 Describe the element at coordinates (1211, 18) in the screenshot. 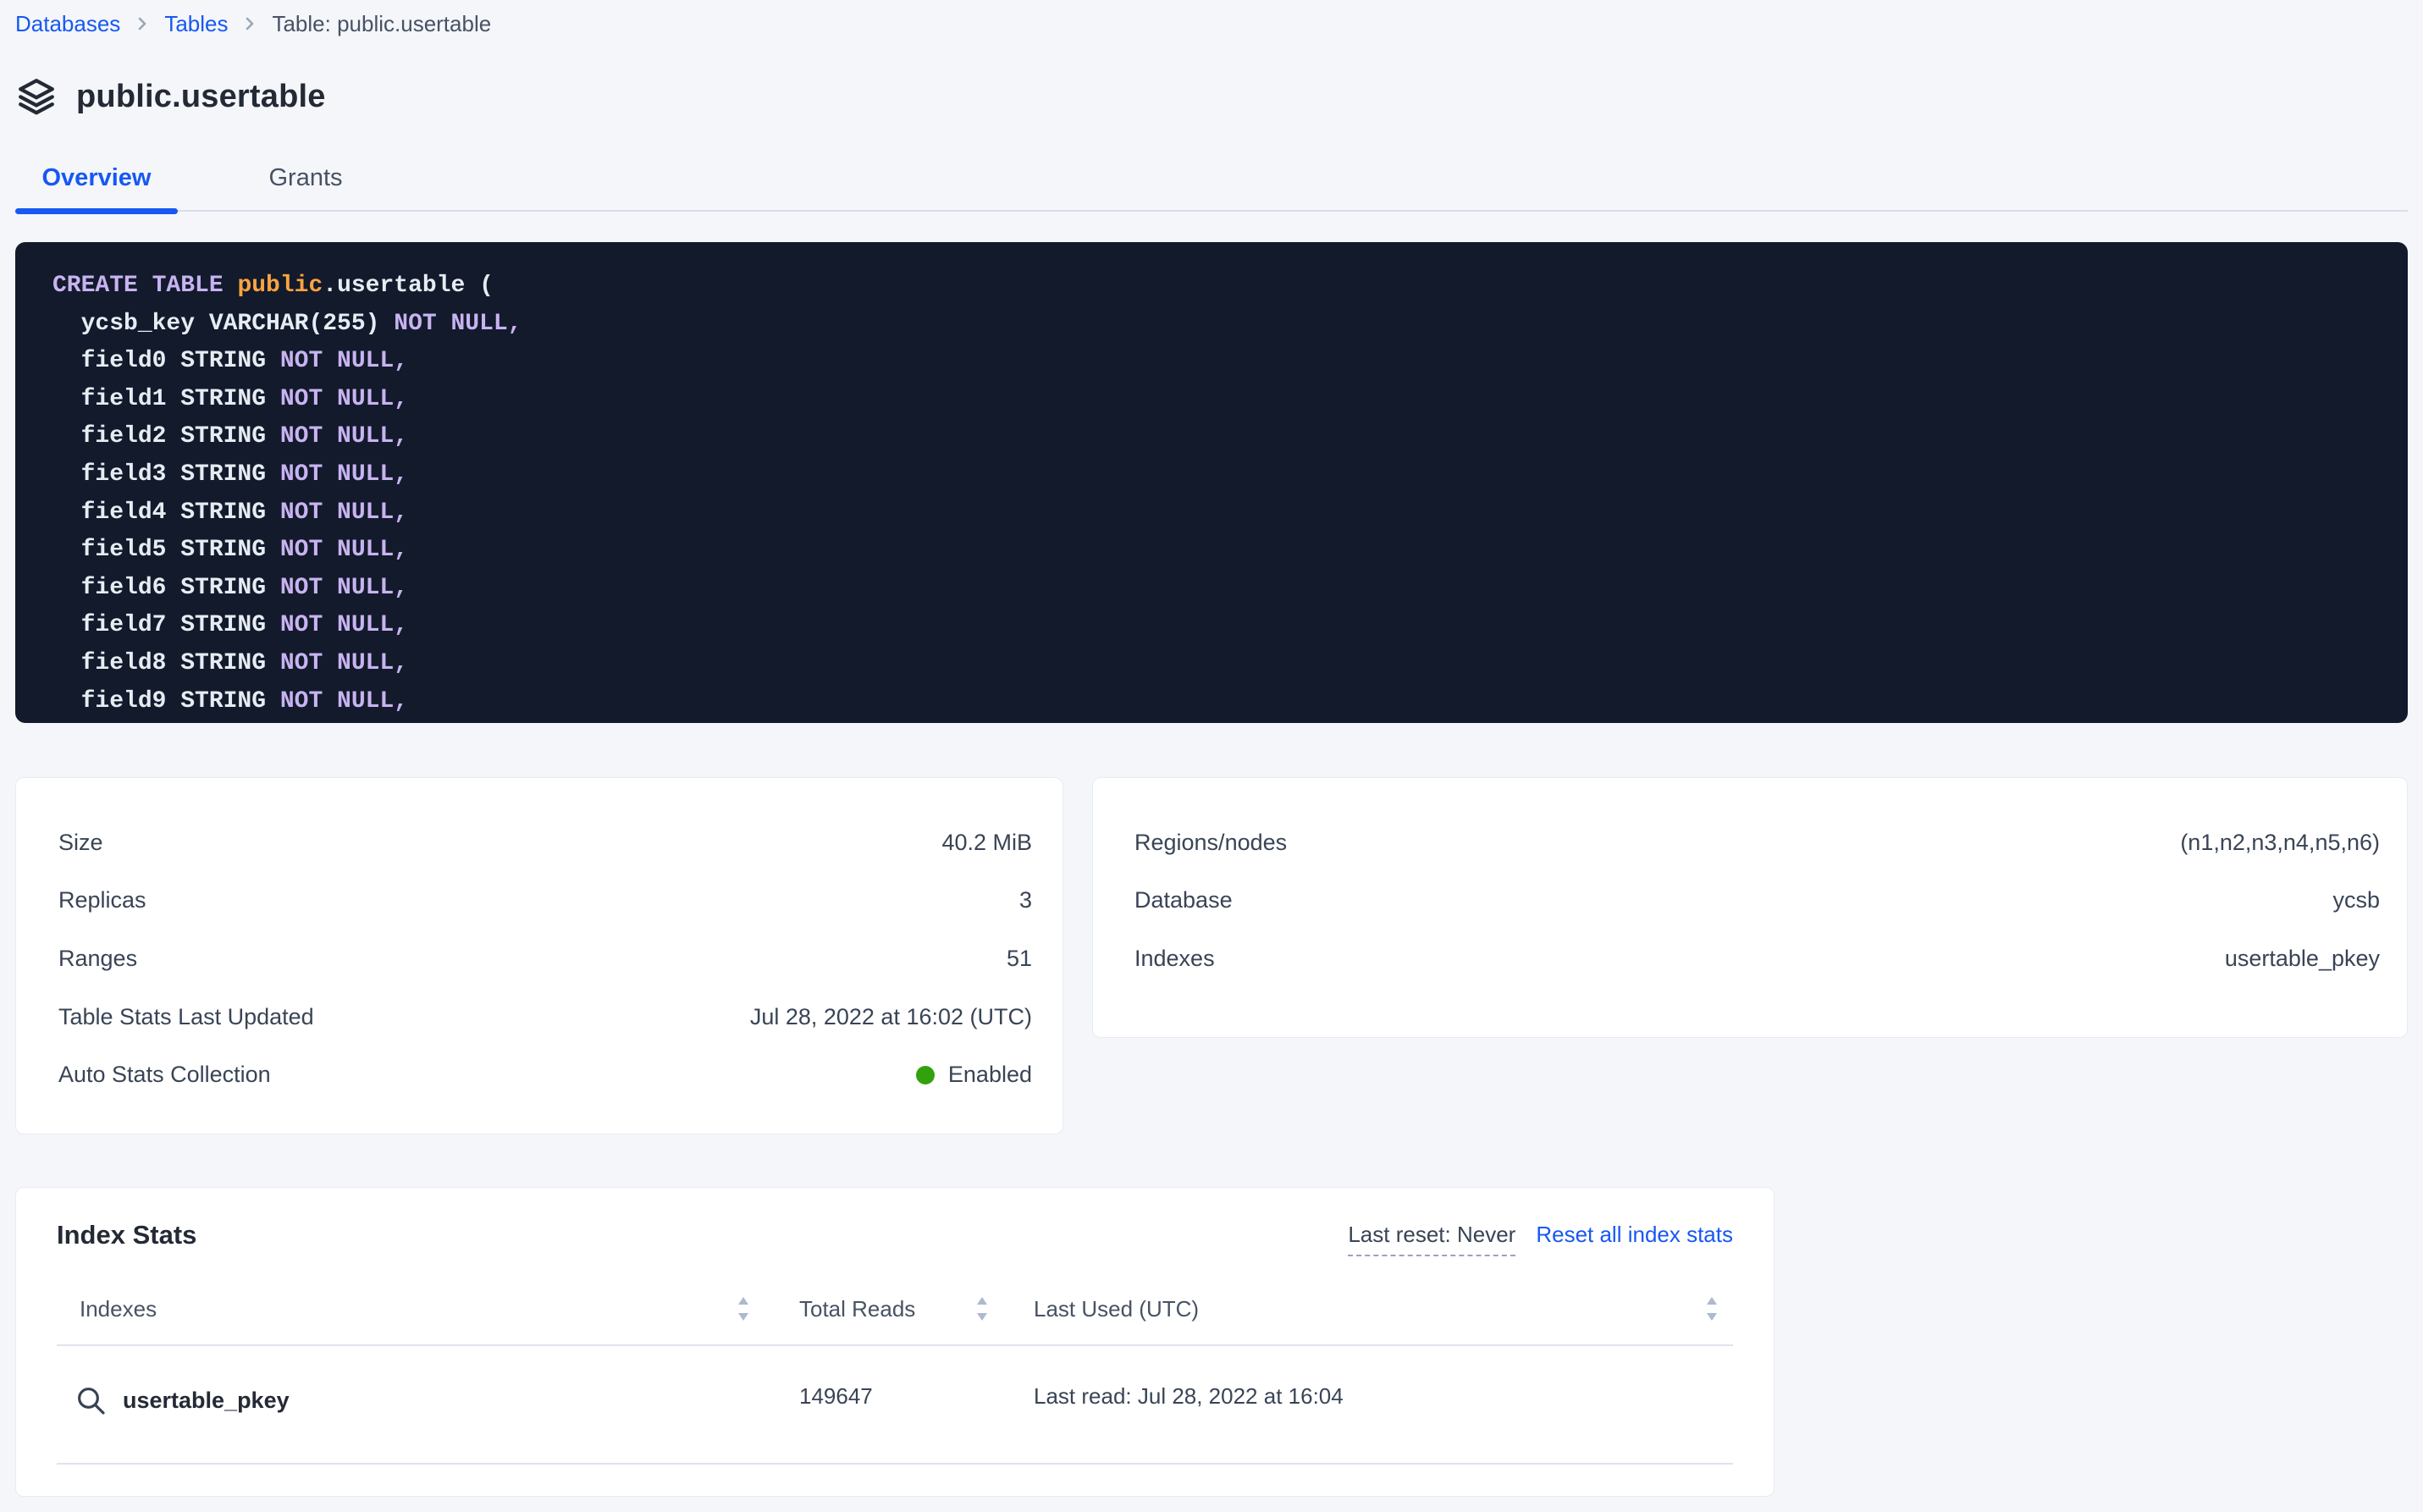

I see `breadcrumb: Databases Tables Table: public.usertable` at that location.